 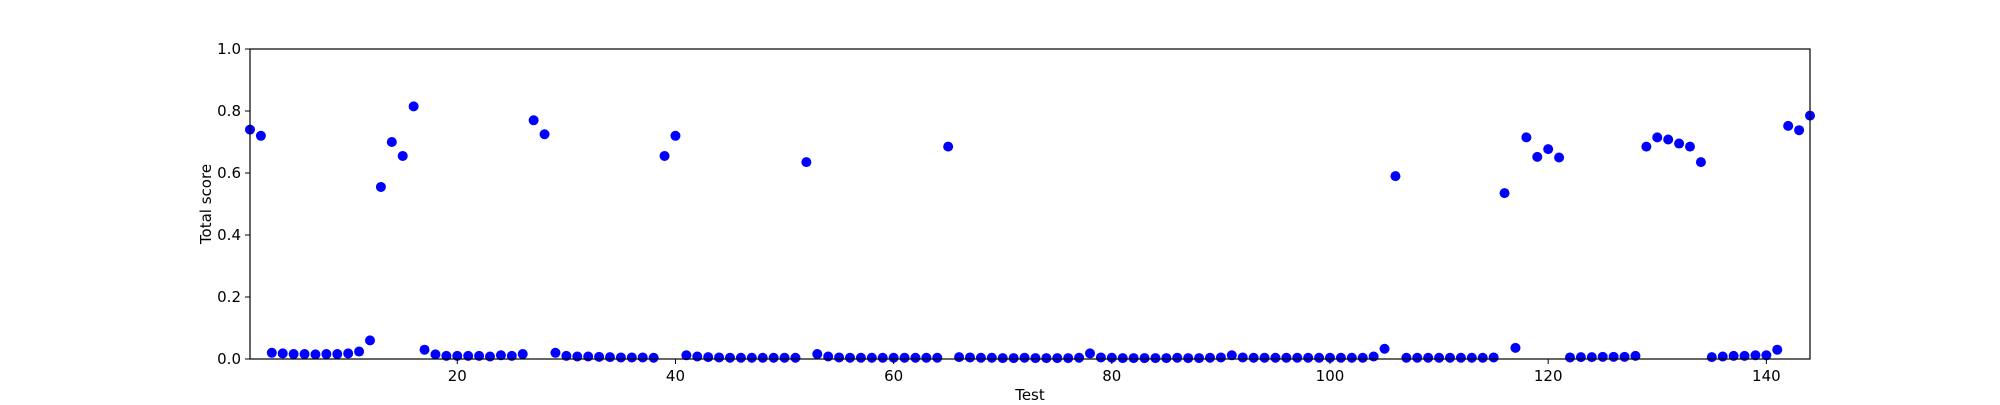 What do you see at coordinates (1029, 393) in the screenshot?
I see `x-axis-label: Test` at bounding box center [1029, 393].